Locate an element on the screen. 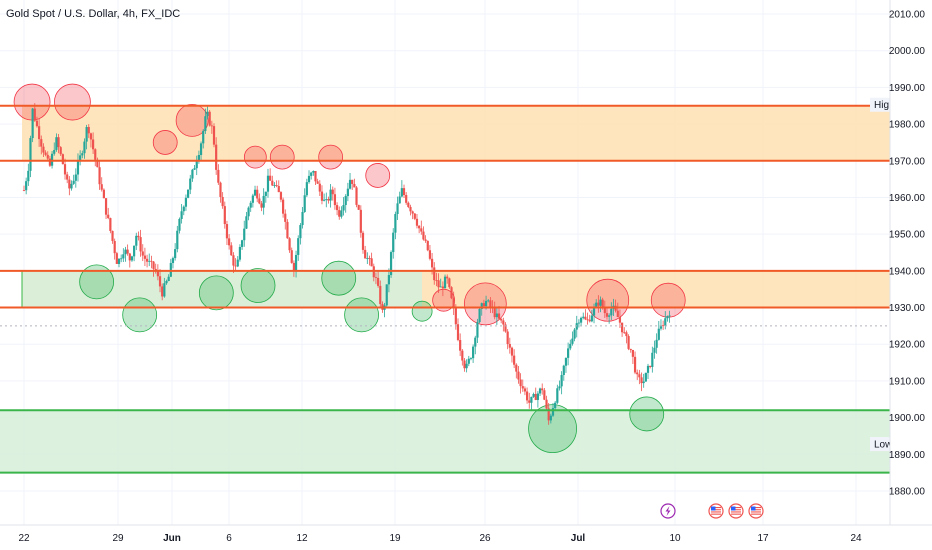  us-flag-canton is located at coordinates (753, 508).